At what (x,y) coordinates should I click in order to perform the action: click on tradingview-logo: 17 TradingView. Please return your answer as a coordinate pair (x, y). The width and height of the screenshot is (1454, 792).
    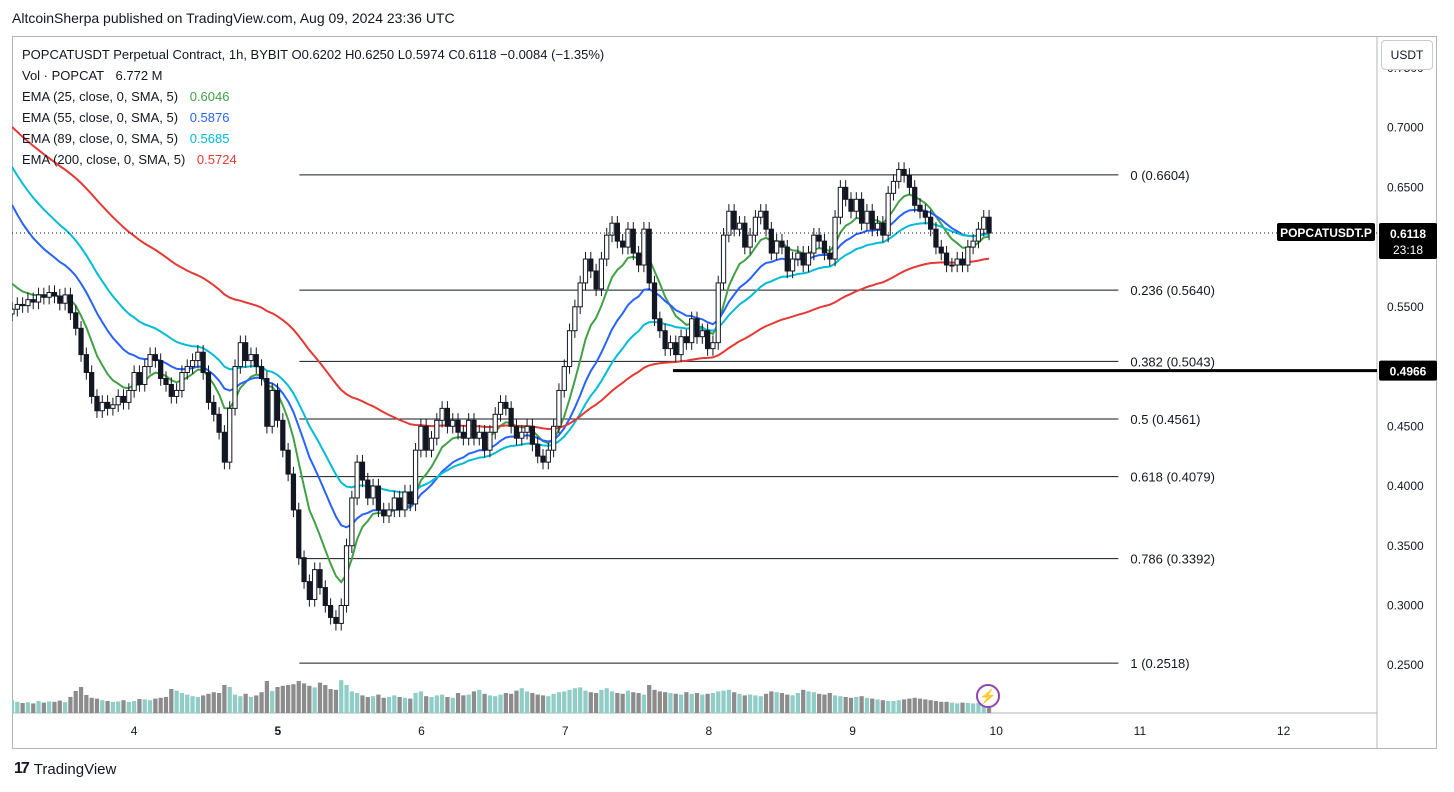
    Looking at the image, I should click on (65, 769).